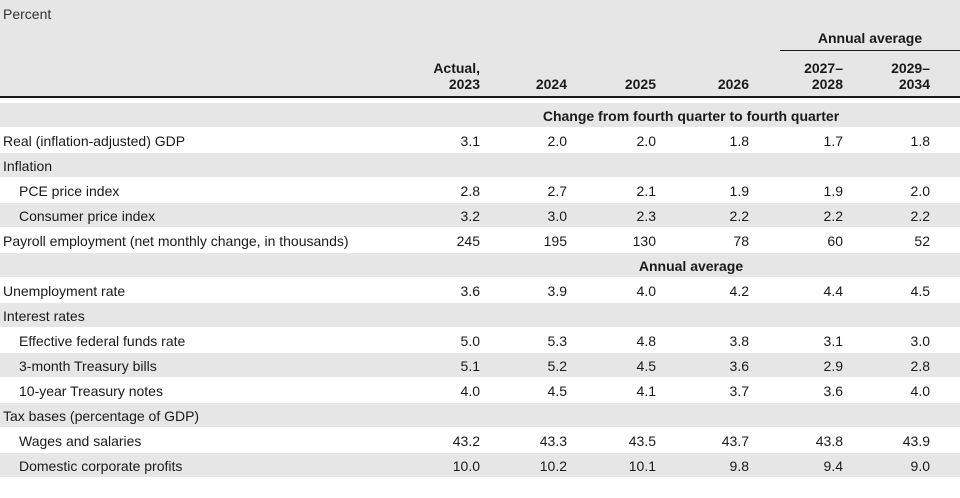 Image resolution: width=960 pixels, height=498 pixels. Describe the element at coordinates (833, 191) in the screenshot. I see `cell-value: 1.9` at that location.